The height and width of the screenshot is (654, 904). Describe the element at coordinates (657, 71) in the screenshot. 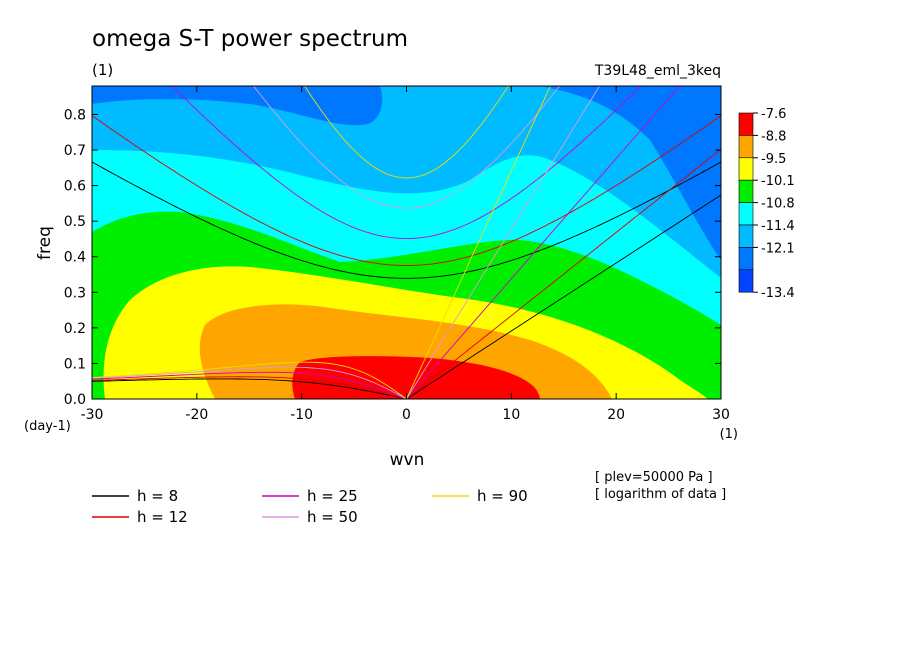

I see `run-label: T39L48_eml_3keq` at that location.